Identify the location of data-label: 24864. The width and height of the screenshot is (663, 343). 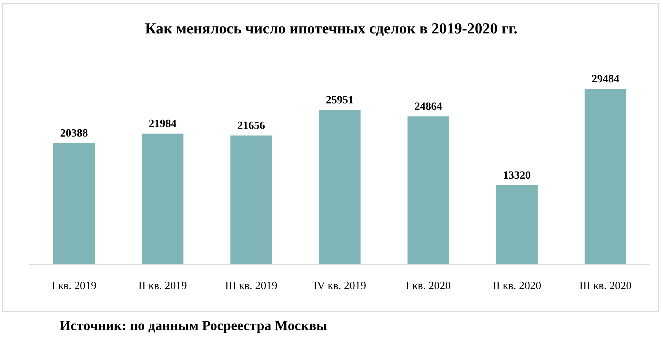
(428, 106).